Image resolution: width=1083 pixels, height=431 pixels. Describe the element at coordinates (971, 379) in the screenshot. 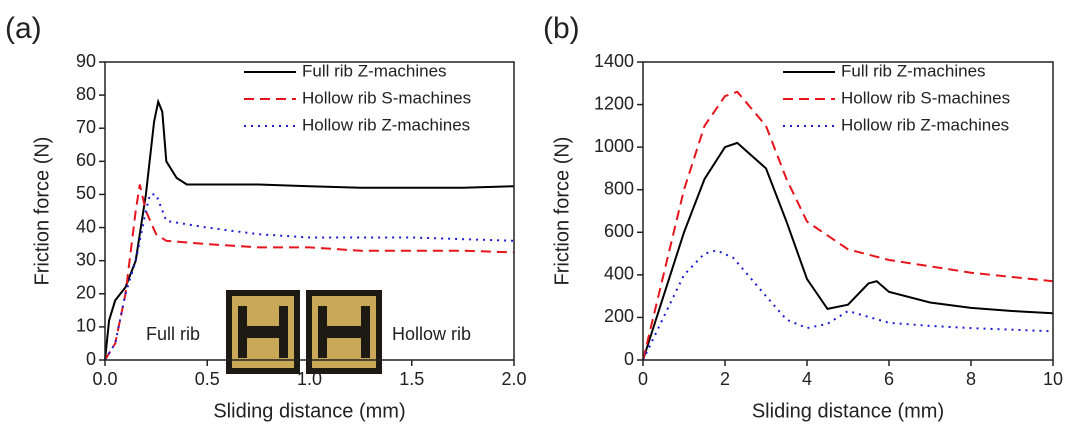

I see `x-tick-label: 8` at that location.